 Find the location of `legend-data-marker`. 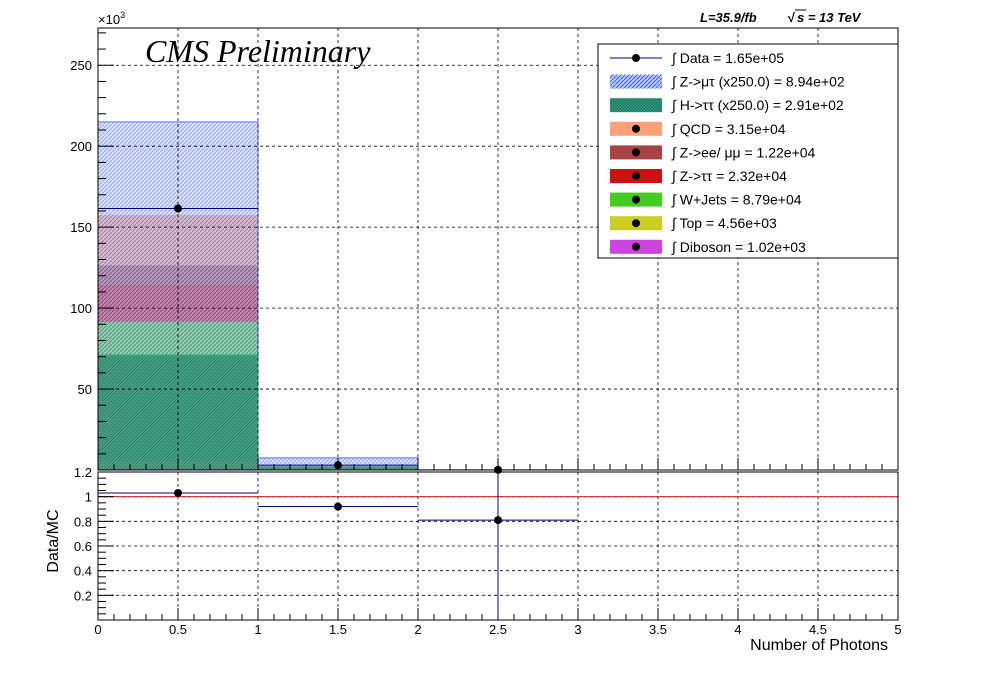

legend-data-marker is located at coordinates (636, 58).